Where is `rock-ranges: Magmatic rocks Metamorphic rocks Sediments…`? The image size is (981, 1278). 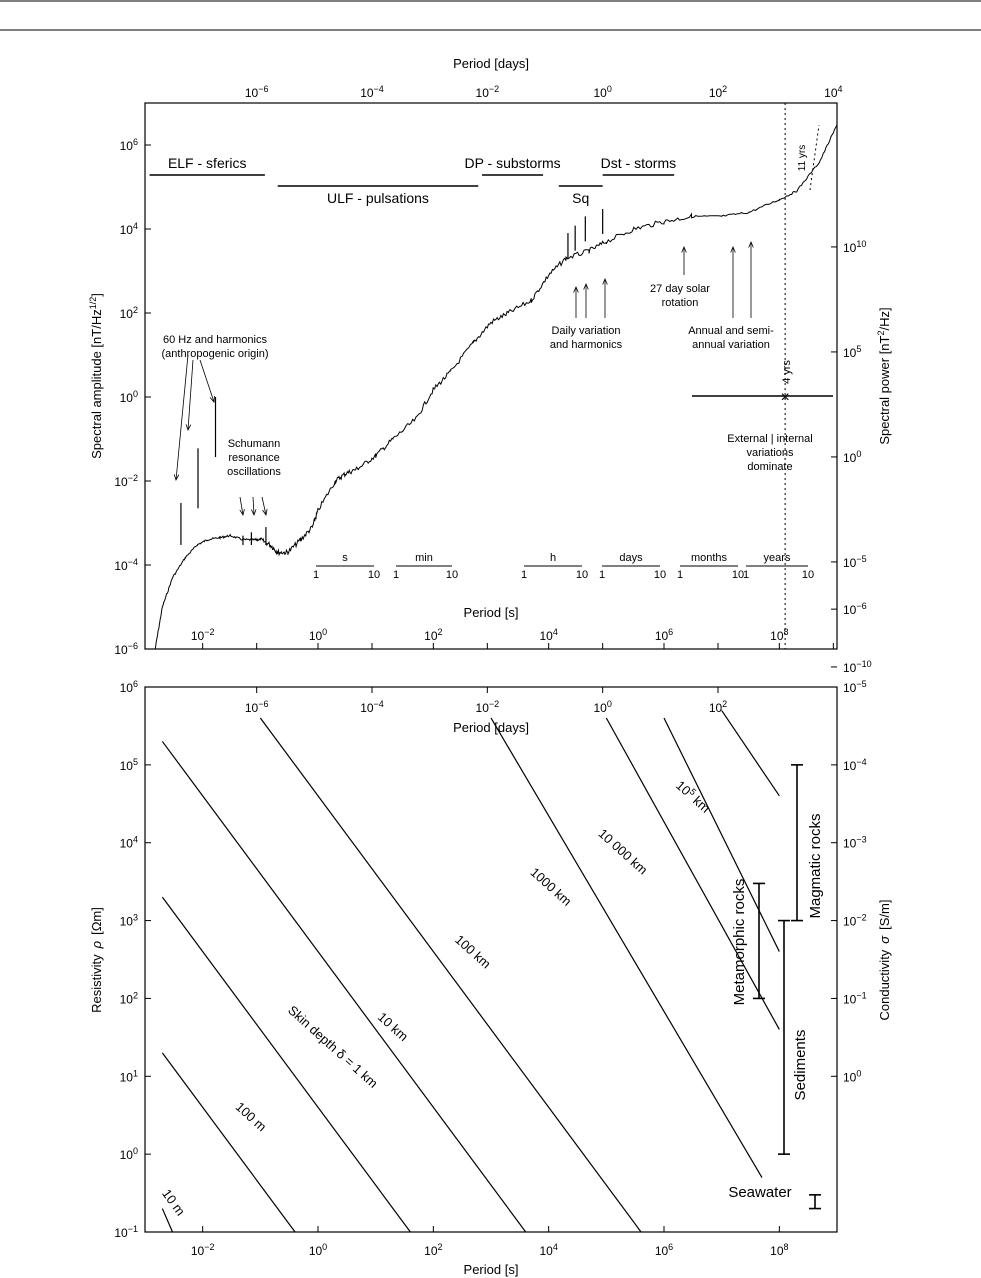 rock-ranges: Magmatic rocks Metamorphic rocks Sediments… is located at coordinates (776, 987).